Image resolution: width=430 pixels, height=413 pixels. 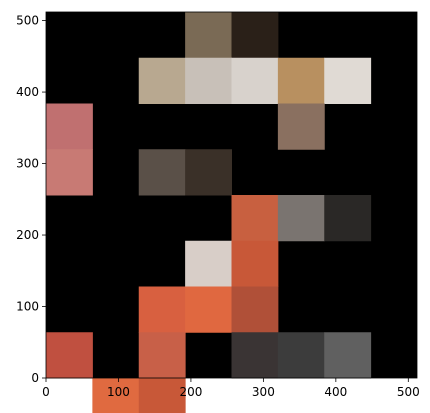 What do you see at coordinates (27, 307) in the screenshot?
I see `y-tick-label: 100` at bounding box center [27, 307].